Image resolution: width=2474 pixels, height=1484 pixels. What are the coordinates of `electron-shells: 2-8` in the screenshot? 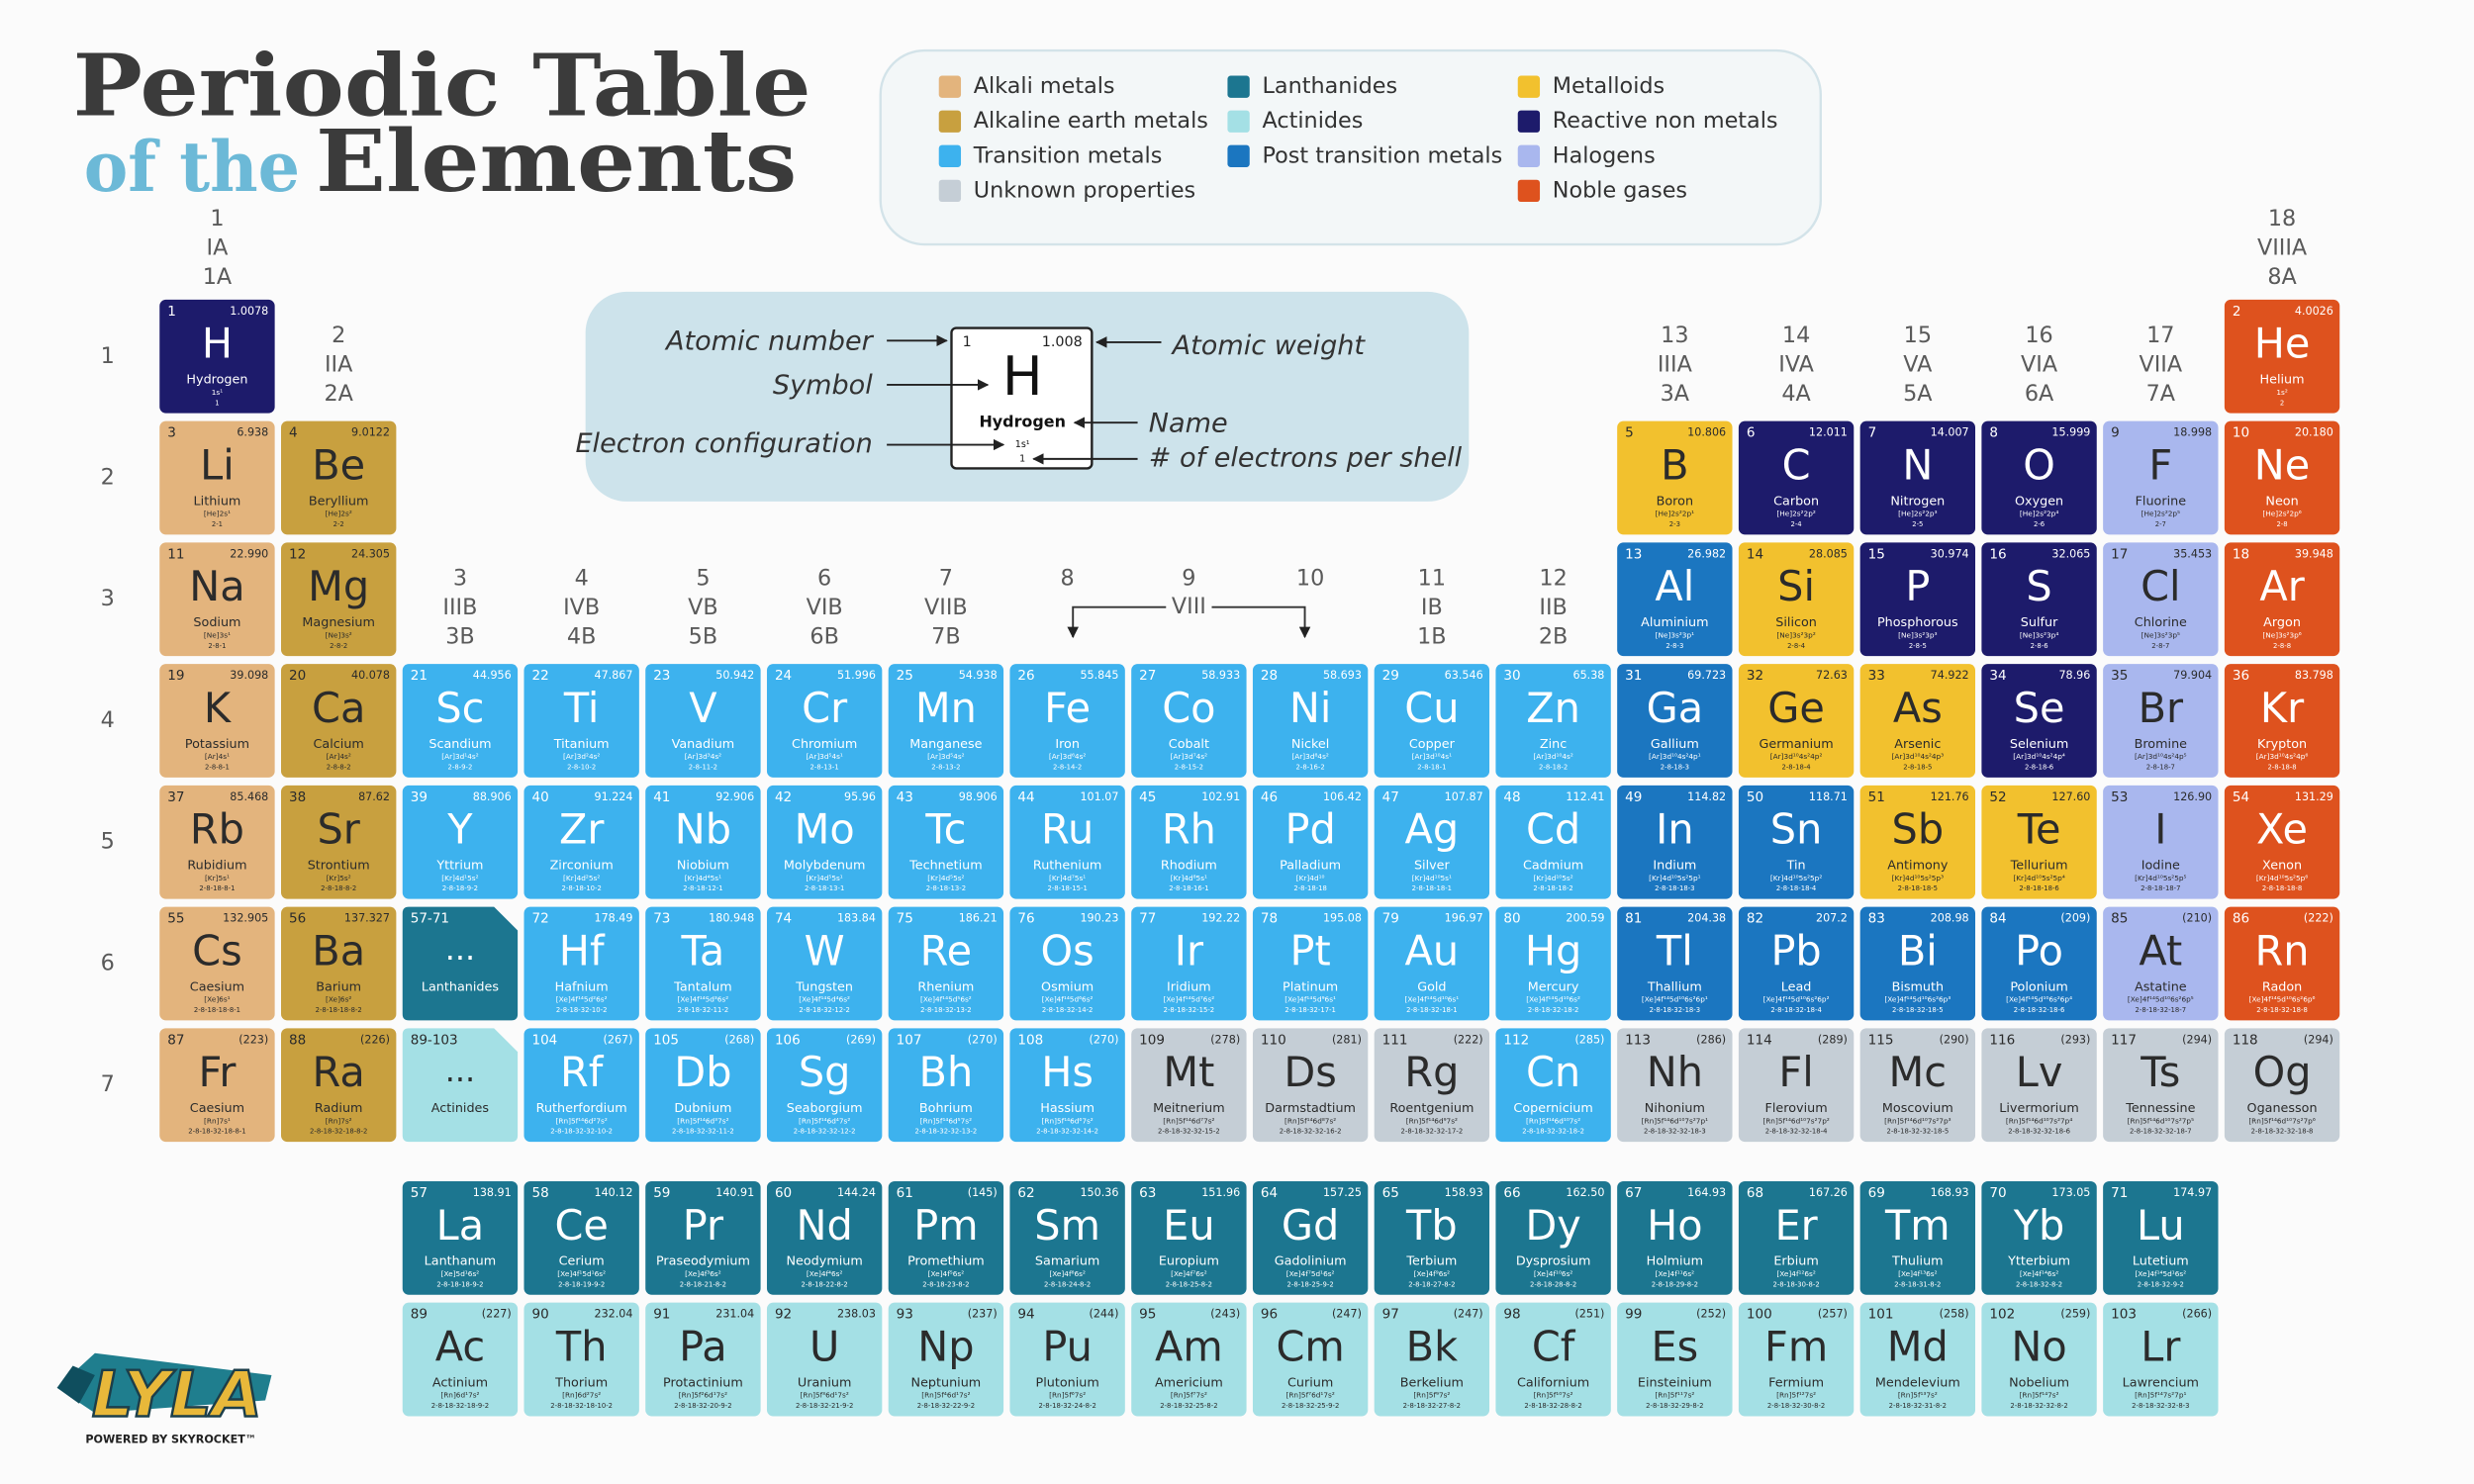 It's located at (2282, 524).